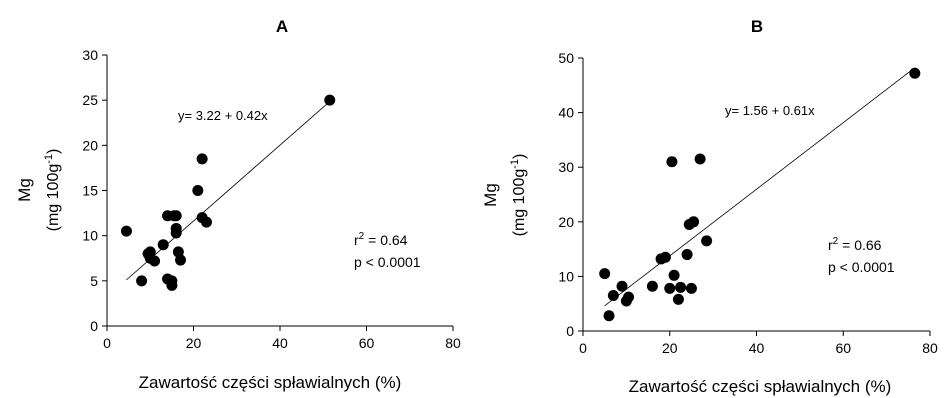 The height and width of the screenshot is (398, 944). I want to click on panel-b-r2: r2 = 0.66, so click(855, 244).